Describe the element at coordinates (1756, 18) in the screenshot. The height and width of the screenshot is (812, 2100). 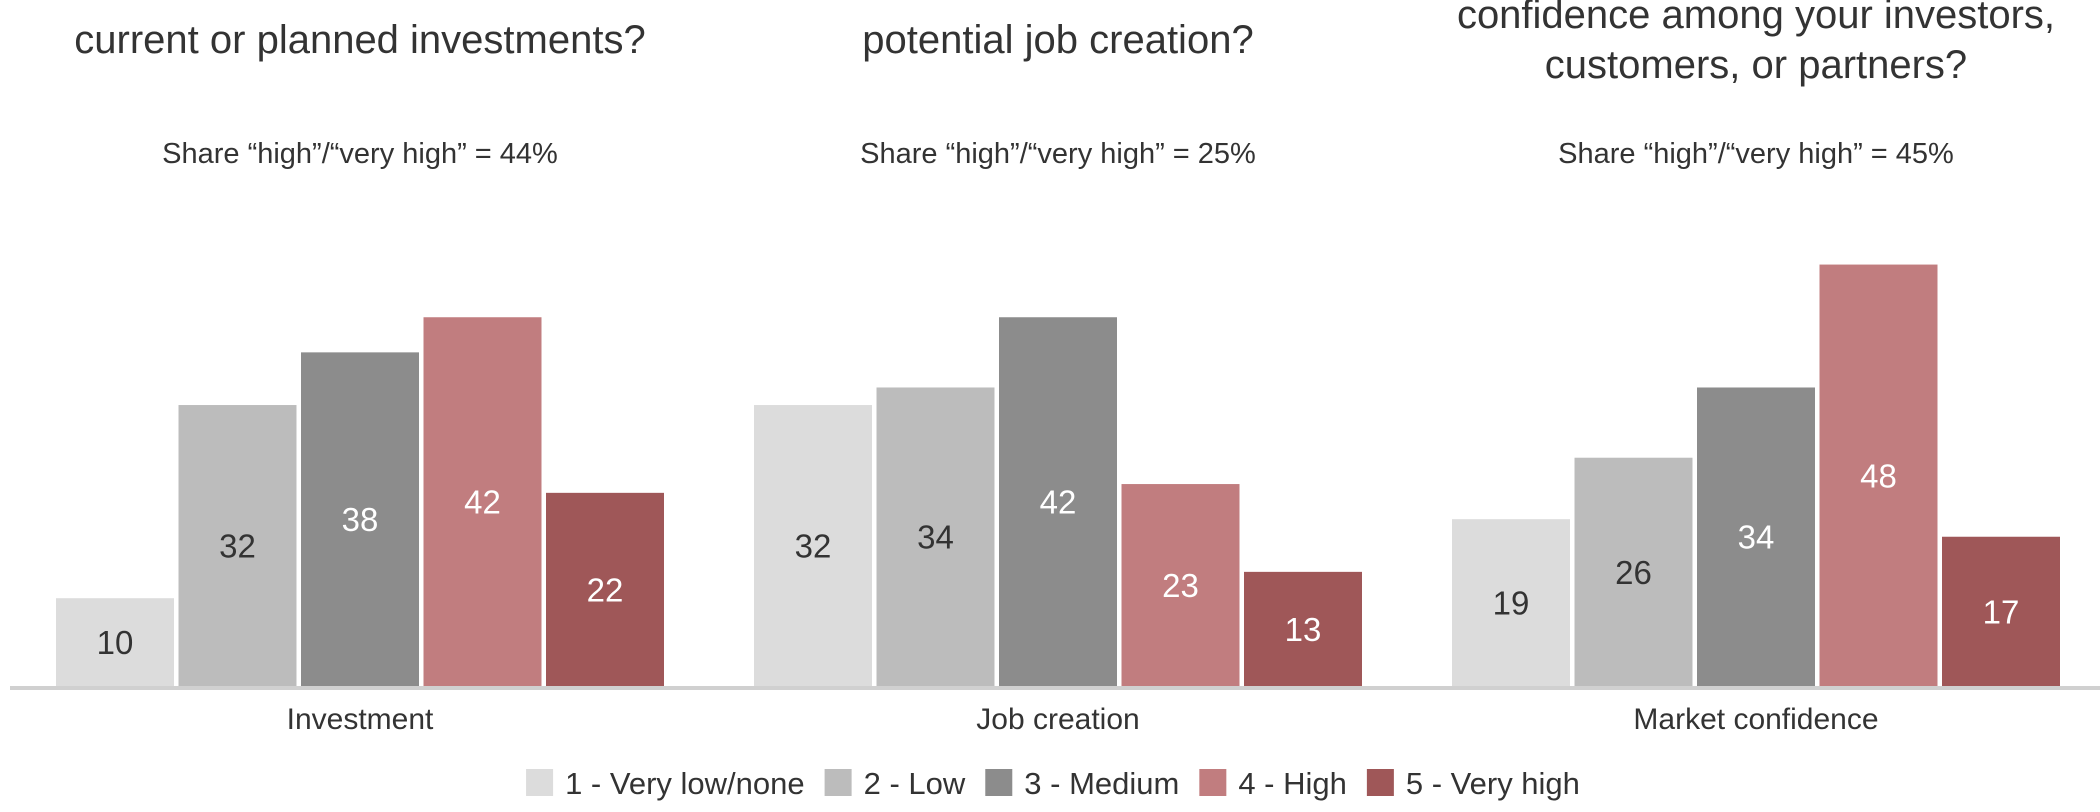
I see `panel-title-line: confidence among your investors,` at that location.